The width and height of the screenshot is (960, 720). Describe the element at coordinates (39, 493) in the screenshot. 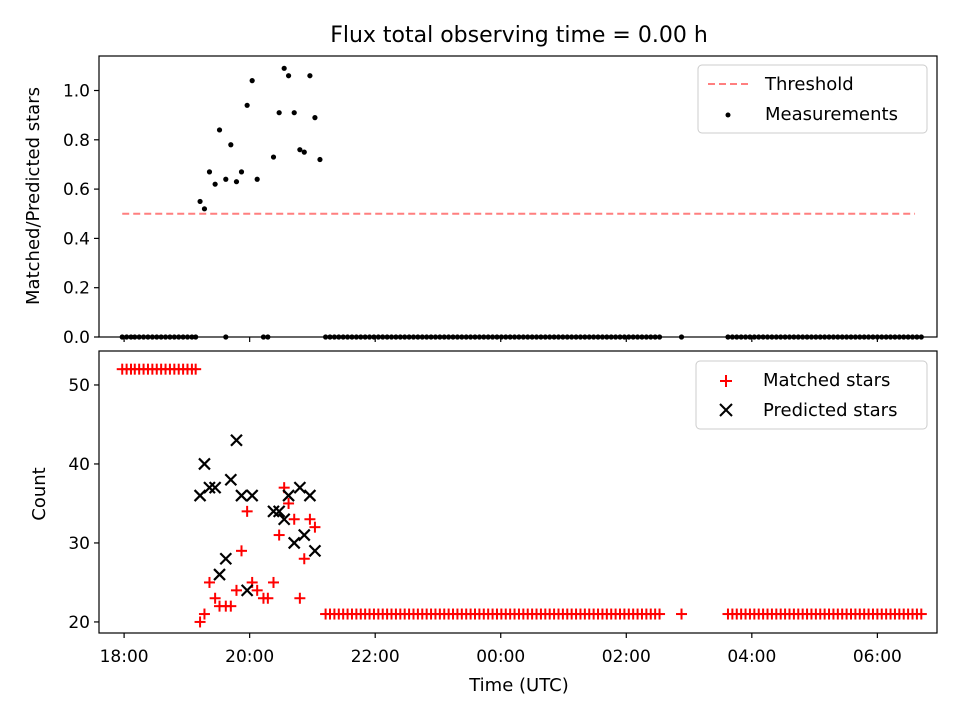

I see `bottom-y-axis-label: Count` at that location.